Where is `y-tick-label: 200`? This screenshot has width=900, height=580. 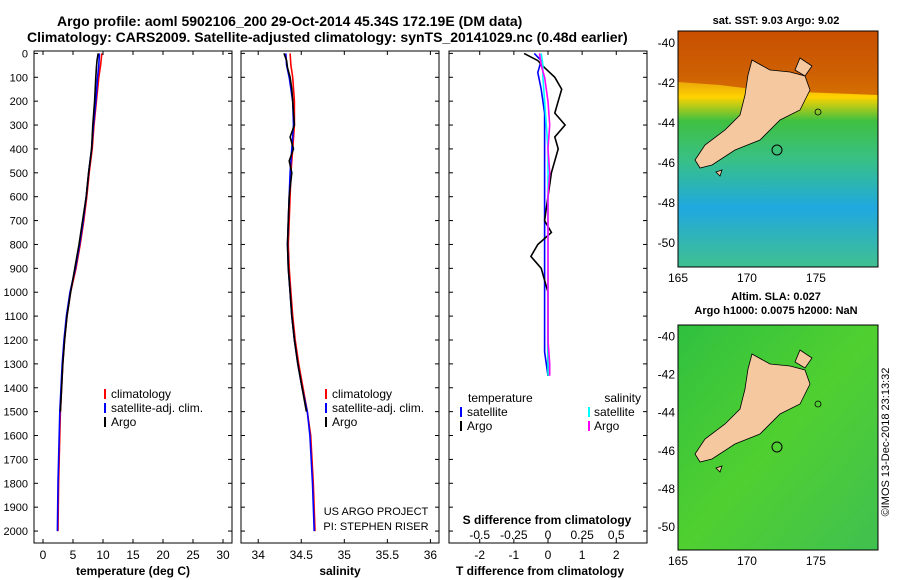
y-tick-label: 200 is located at coordinates (19, 102).